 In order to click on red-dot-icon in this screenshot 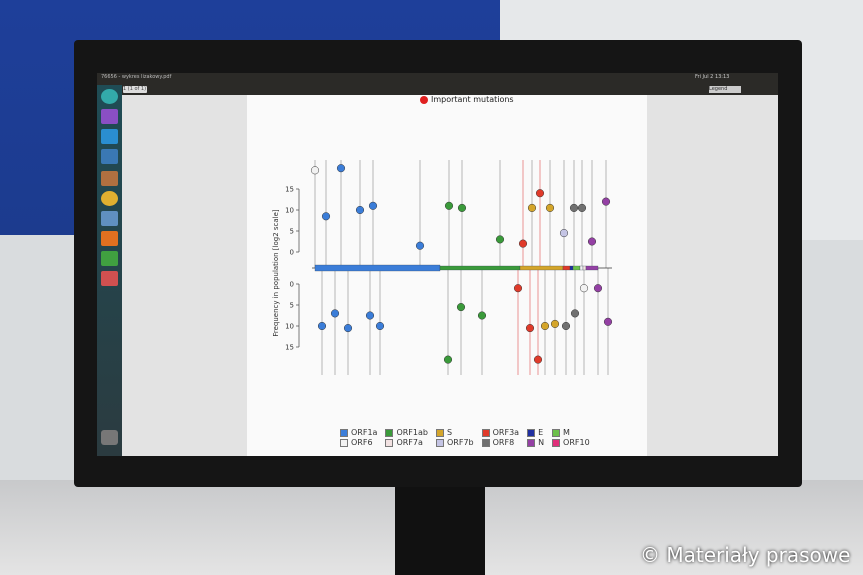, I will do `click(424, 99)`.